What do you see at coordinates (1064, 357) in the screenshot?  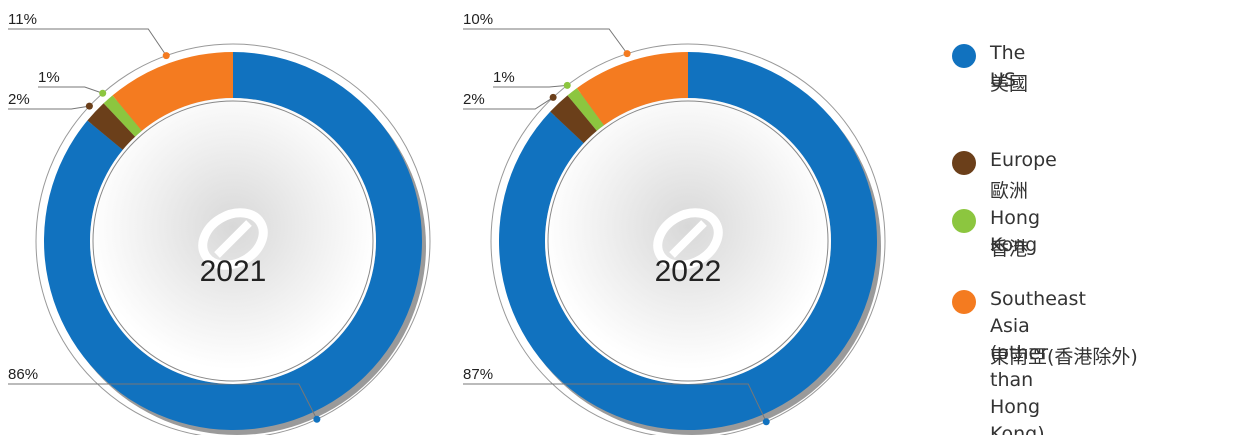 I see `legend-label-zh: 東南亞(香港除外)` at bounding box center [1064, 357].